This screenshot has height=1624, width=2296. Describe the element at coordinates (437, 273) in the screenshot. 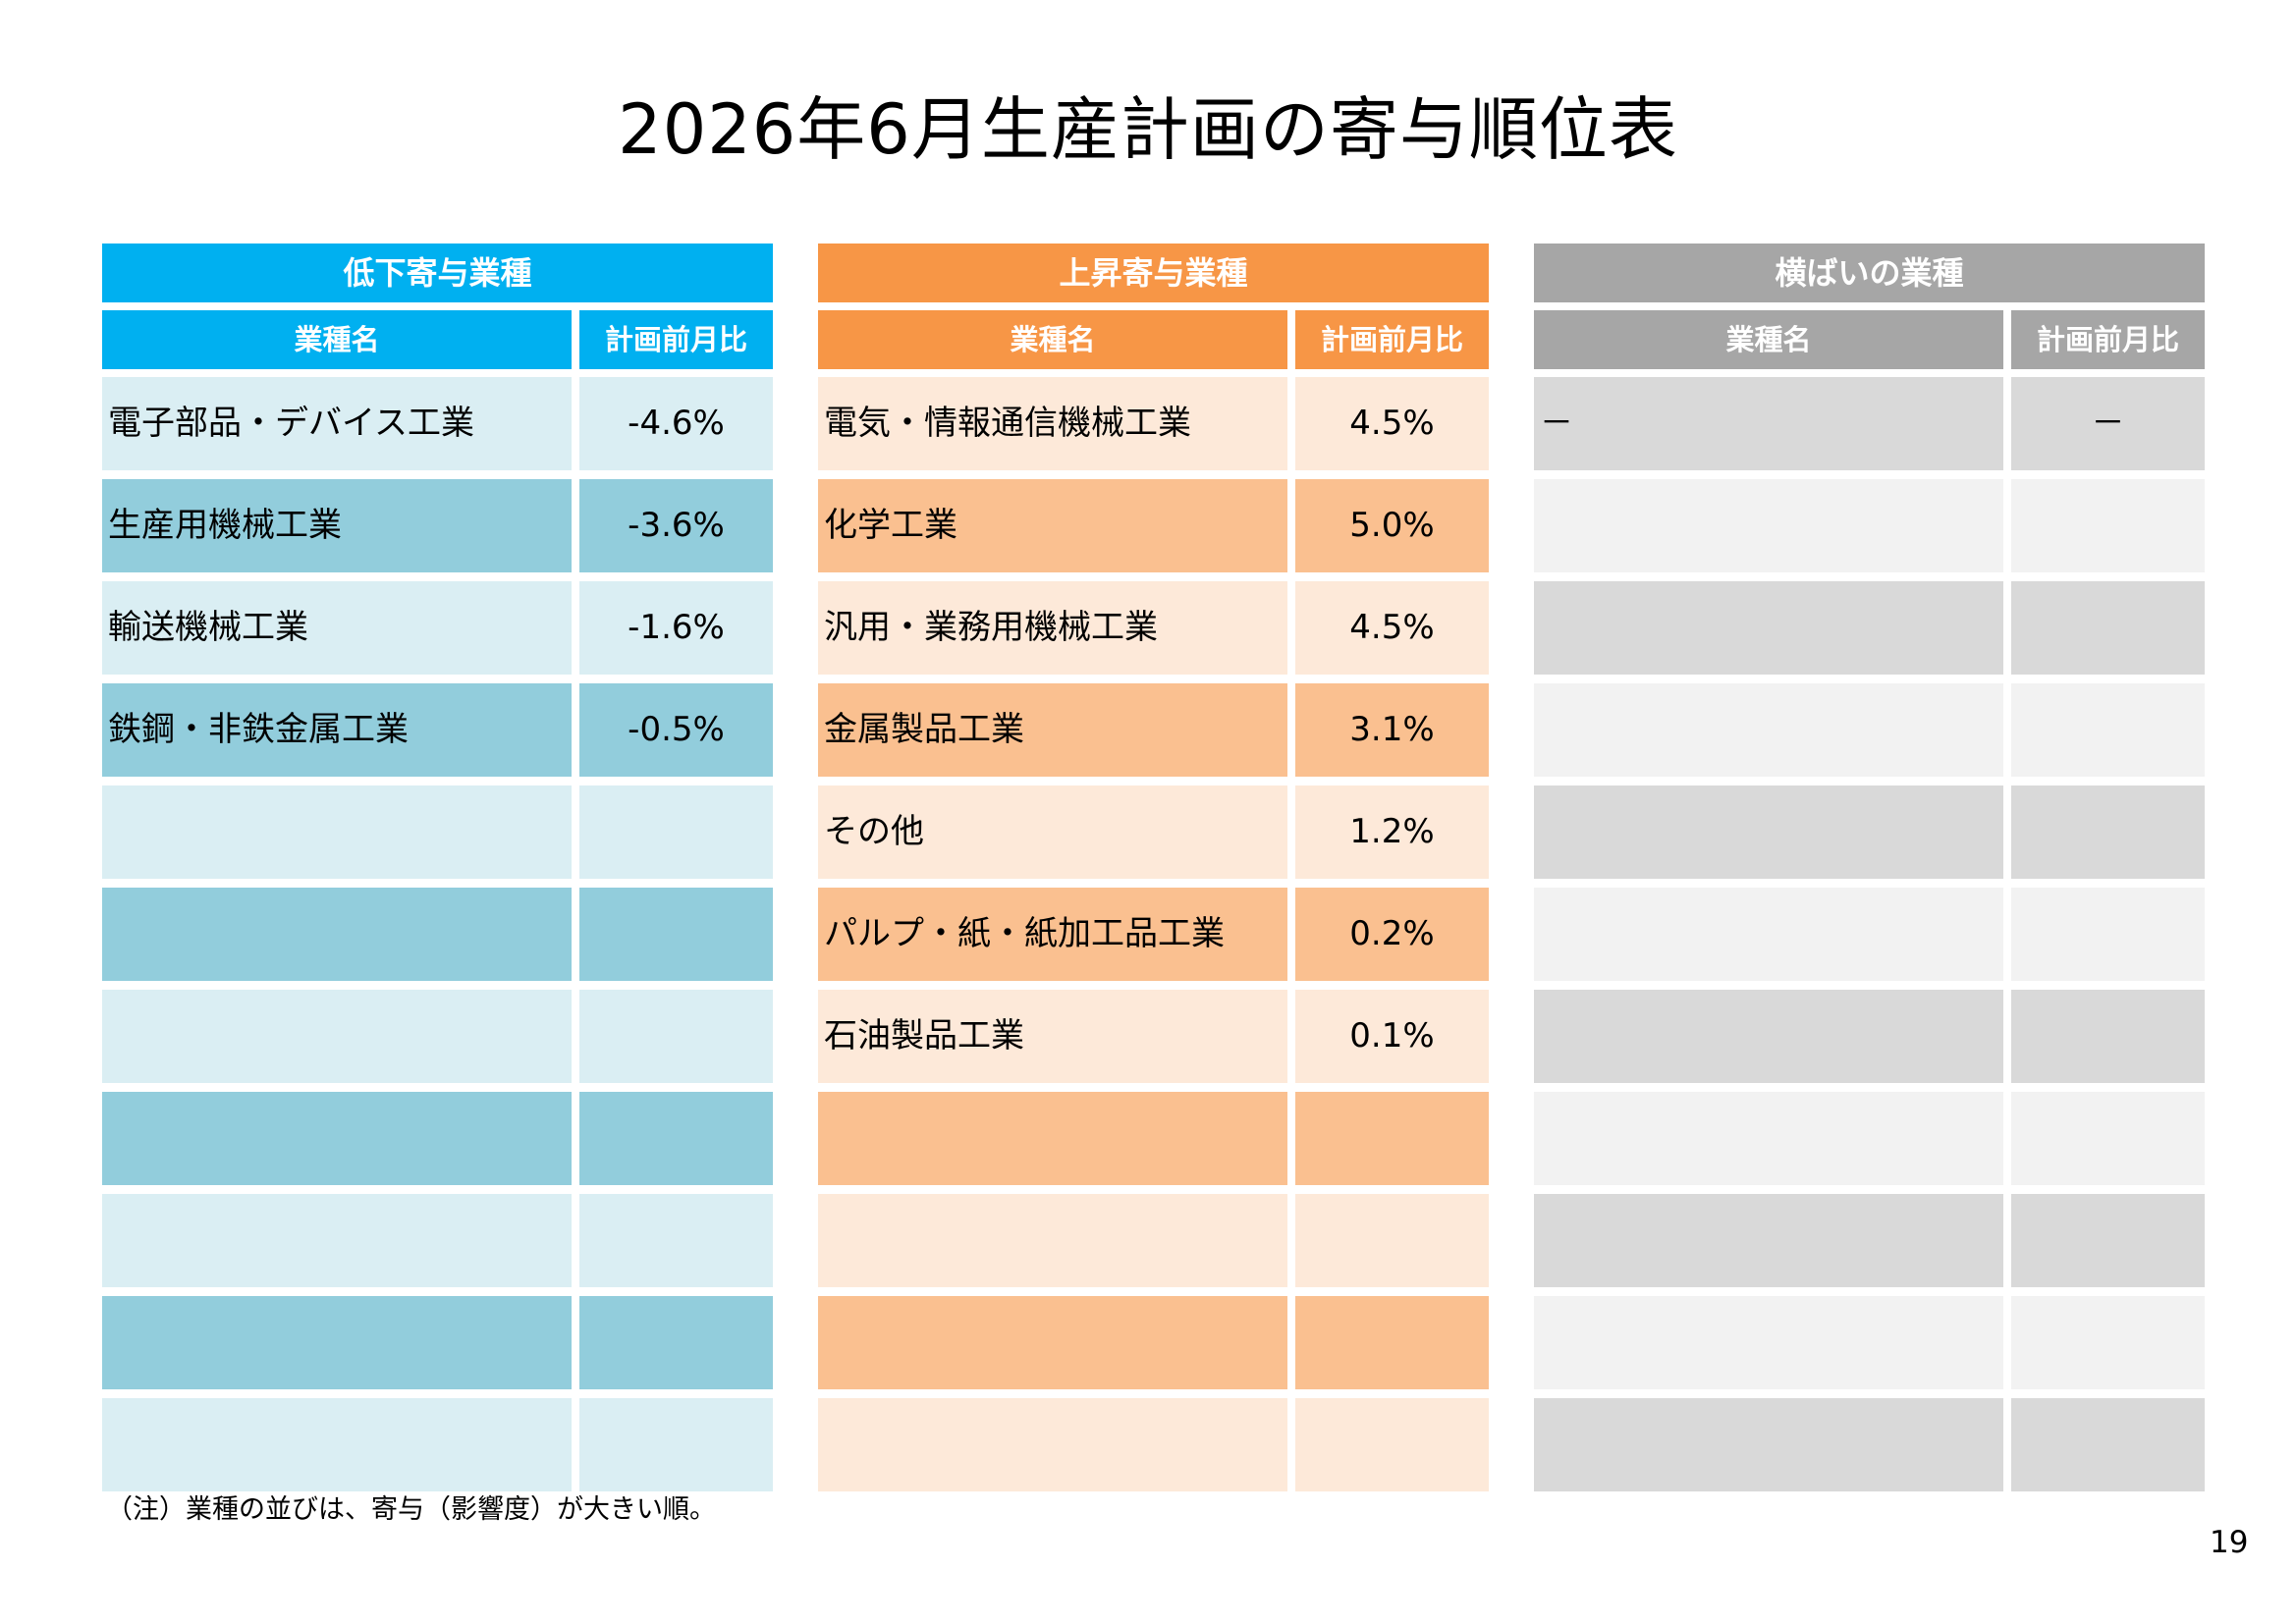

I see `decline-table-header: 低下寄与業種` at that location.